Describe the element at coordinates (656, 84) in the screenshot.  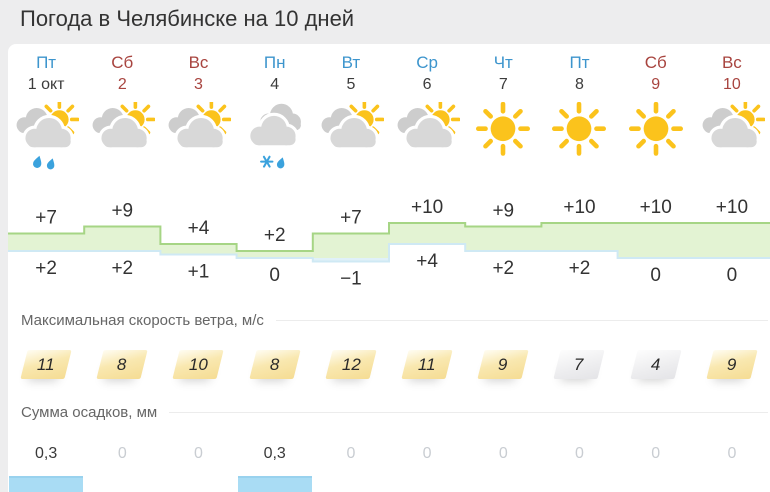
I see `day-date: 9` at that location.